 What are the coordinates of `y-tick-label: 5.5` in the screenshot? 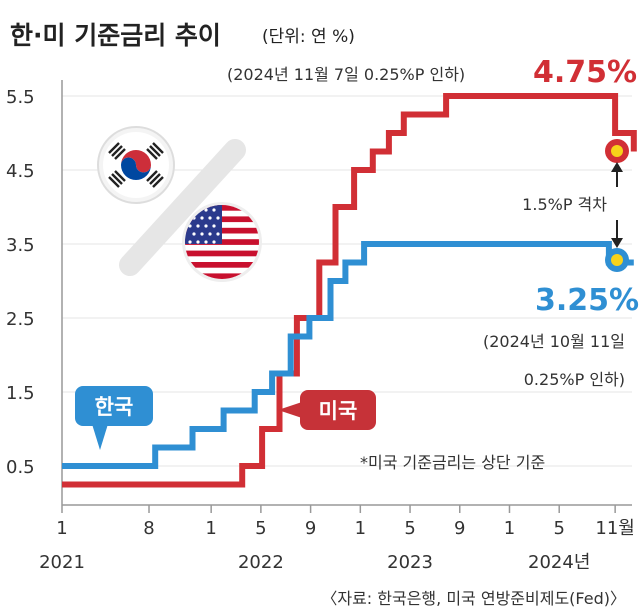 It's located at (20, 97).